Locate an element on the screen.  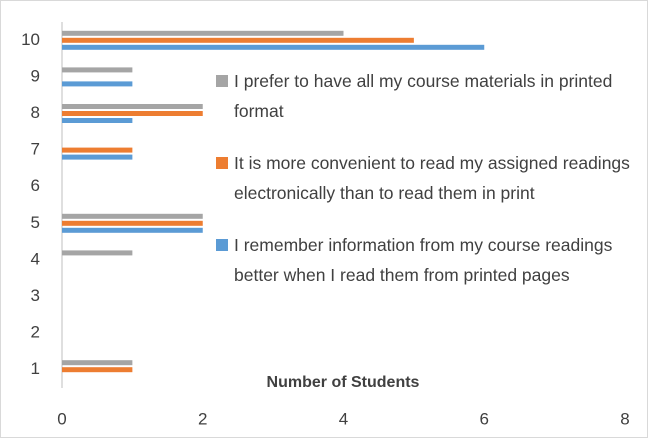
y-tick-label: 1 is located at coordinates (35, 368).